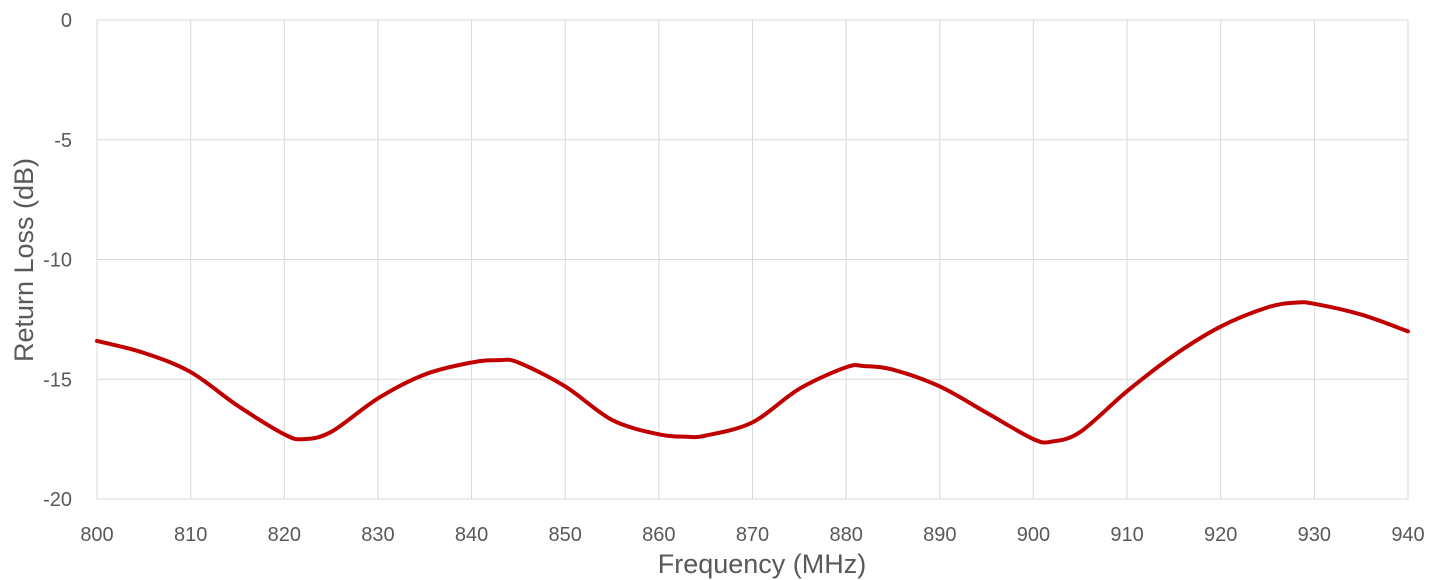 The image size is (1443, 580). Describe the element at coordinates (66, 21) in the screenshot. I see `y-tick-label: 0` at that location.